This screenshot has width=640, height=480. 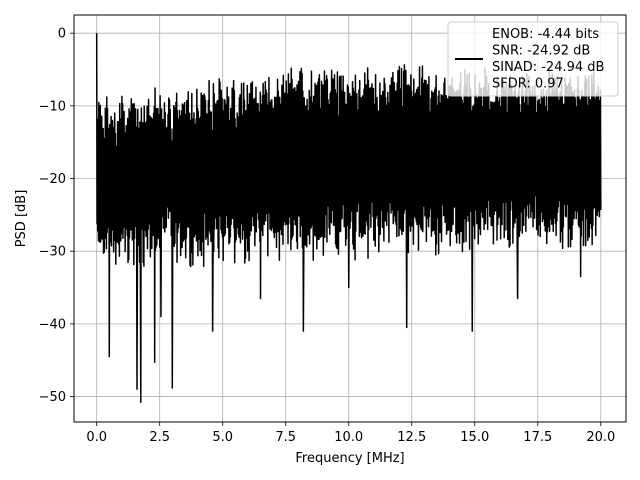 I want to click on x-tick-label: 2.5, so click(x=159, y=437).